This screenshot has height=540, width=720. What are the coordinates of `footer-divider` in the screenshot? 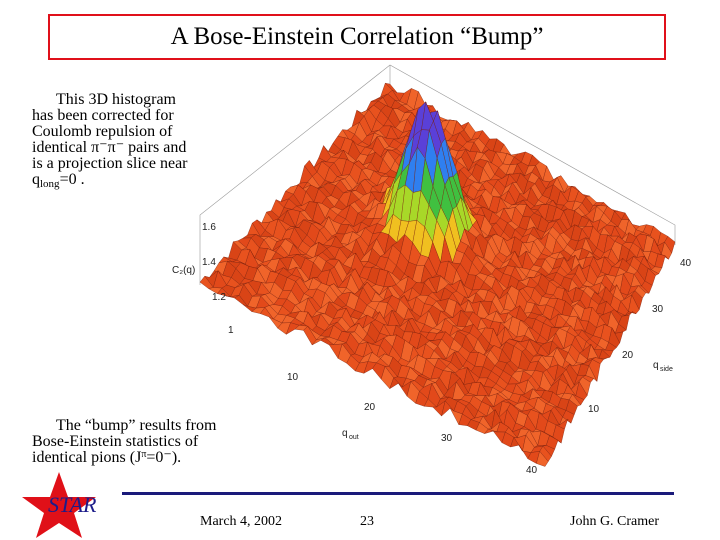 It's located at (398, 493).